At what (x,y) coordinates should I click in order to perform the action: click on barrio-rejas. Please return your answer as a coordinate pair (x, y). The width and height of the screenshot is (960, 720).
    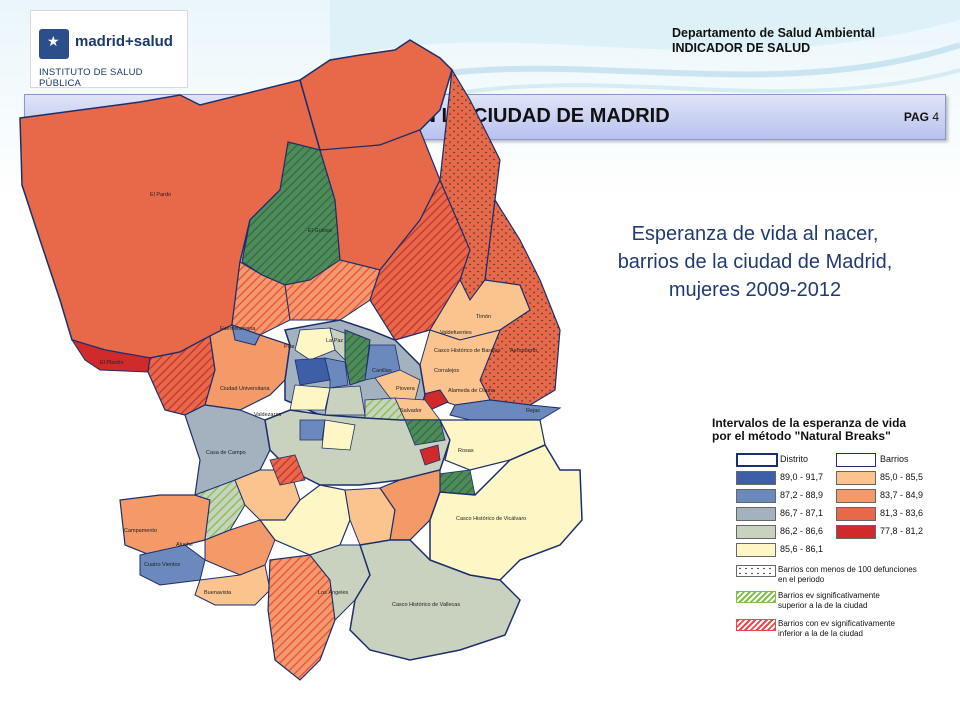
    Looking at the image, I should click on (505, 410).